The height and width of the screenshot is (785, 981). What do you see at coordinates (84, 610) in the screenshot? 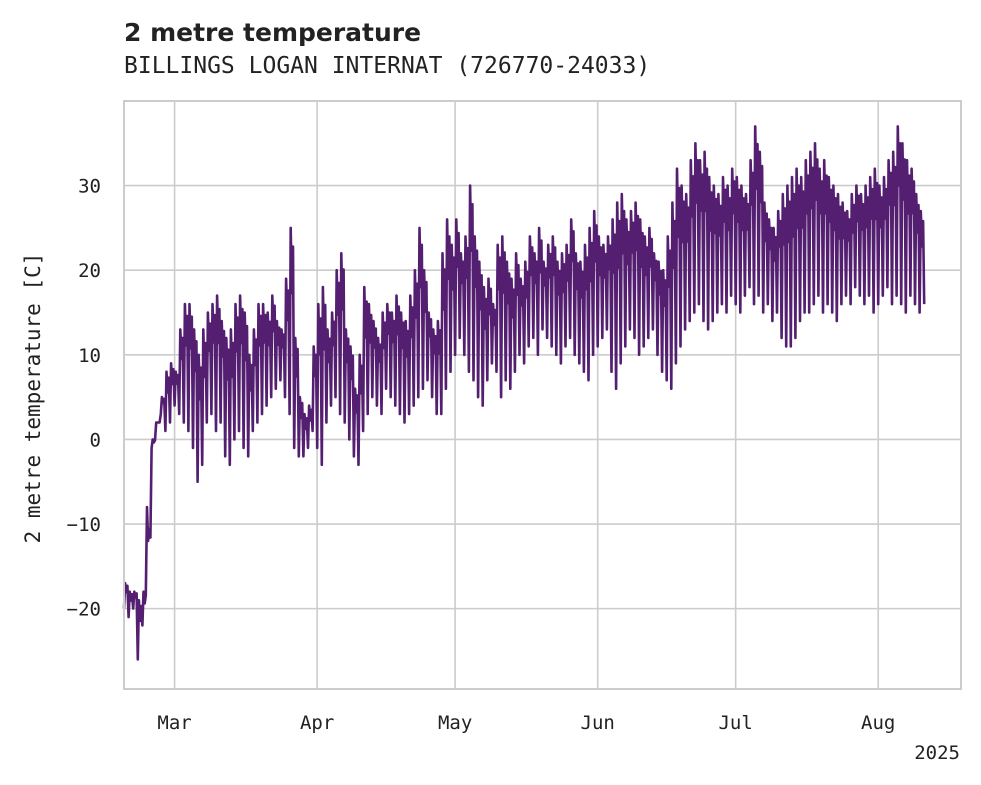
I see `y-tick-label: −20` at bounding box center [84, 610].